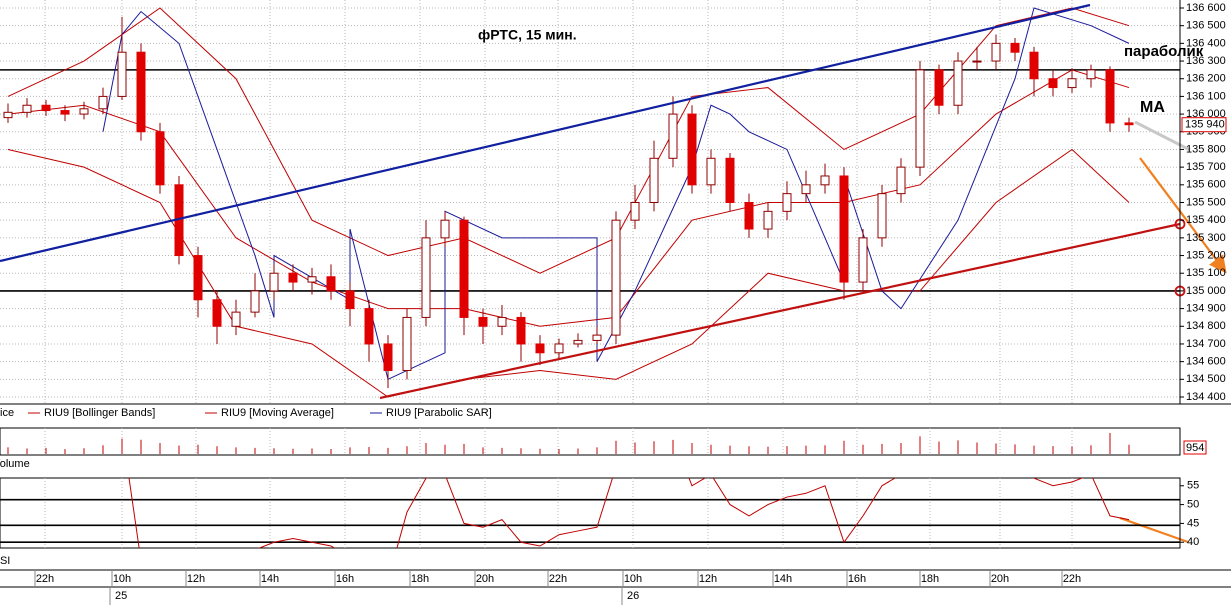 Image resolution: width=1231 pixels, height=605 pixels. I want to click on y-tick-label: 134 700, so click(1206, 344).